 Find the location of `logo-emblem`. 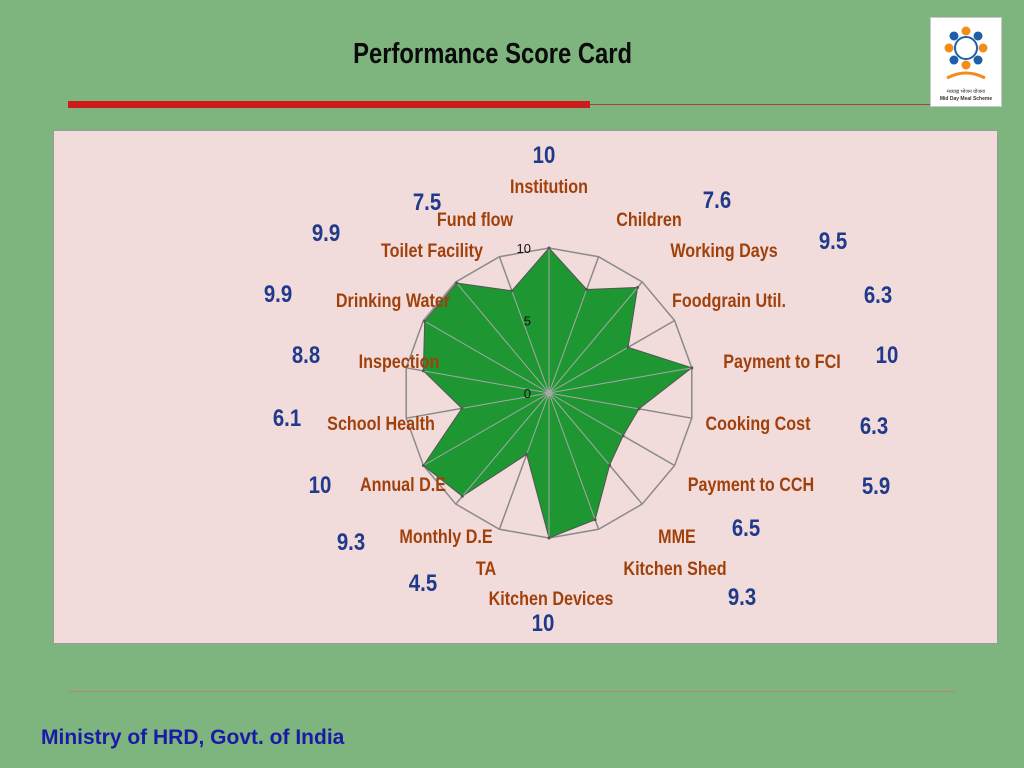

logo-emblem is located at coordinates (966, 53).